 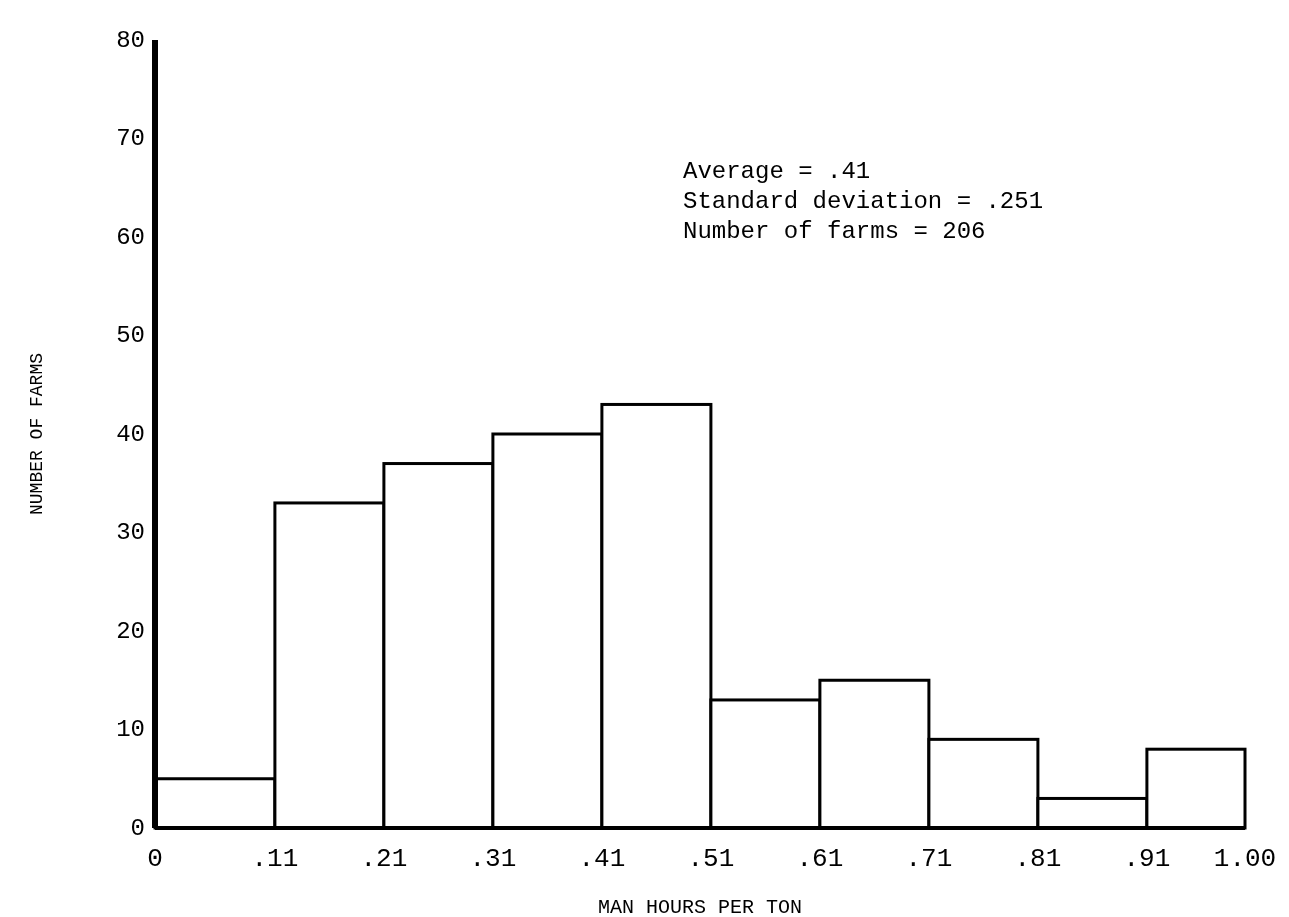 I want to click on y-tick-label: 70, so click(x=130, y=138).